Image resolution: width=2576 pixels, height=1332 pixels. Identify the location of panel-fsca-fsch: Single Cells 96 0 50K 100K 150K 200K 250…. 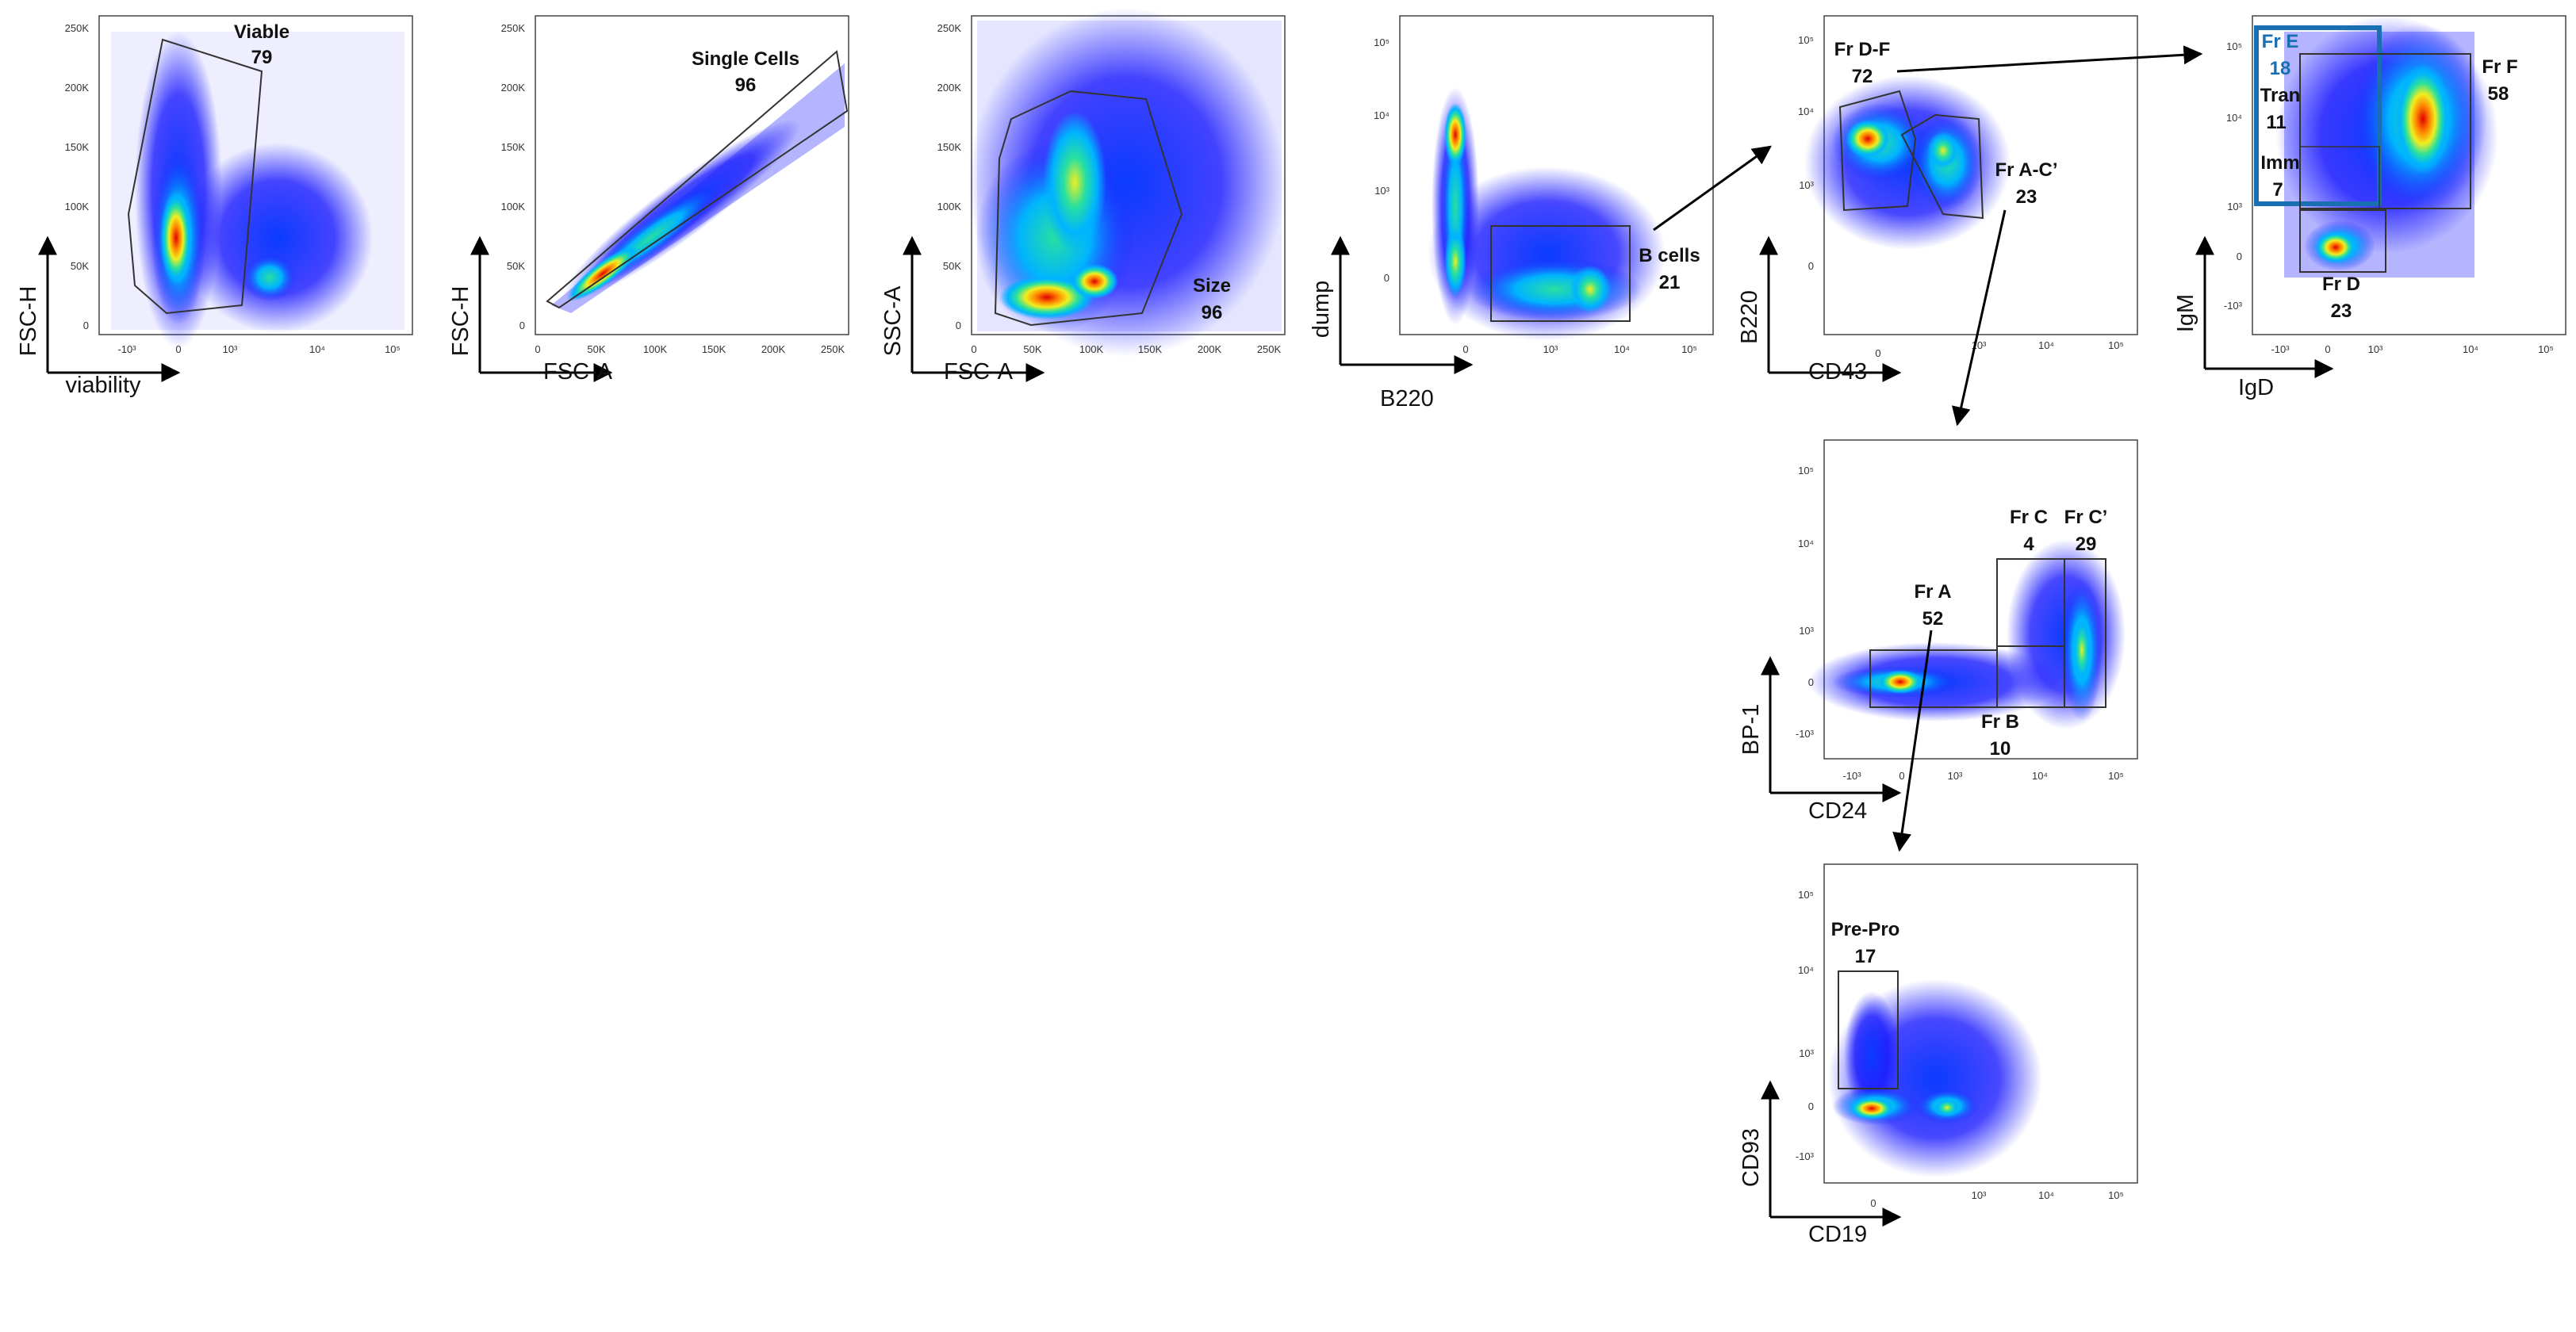
(648, 200).